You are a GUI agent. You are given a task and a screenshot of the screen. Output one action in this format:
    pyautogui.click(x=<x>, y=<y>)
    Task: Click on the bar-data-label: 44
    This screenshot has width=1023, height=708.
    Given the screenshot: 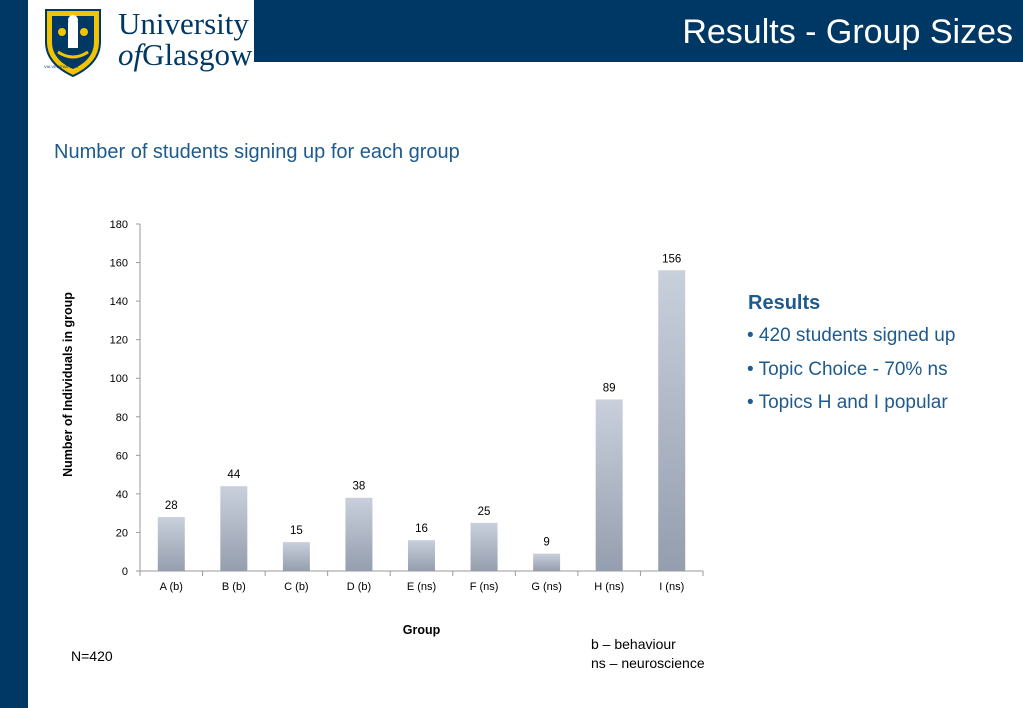 What is the action you would take?
    pyautogui.click(x=233, y=475)
    